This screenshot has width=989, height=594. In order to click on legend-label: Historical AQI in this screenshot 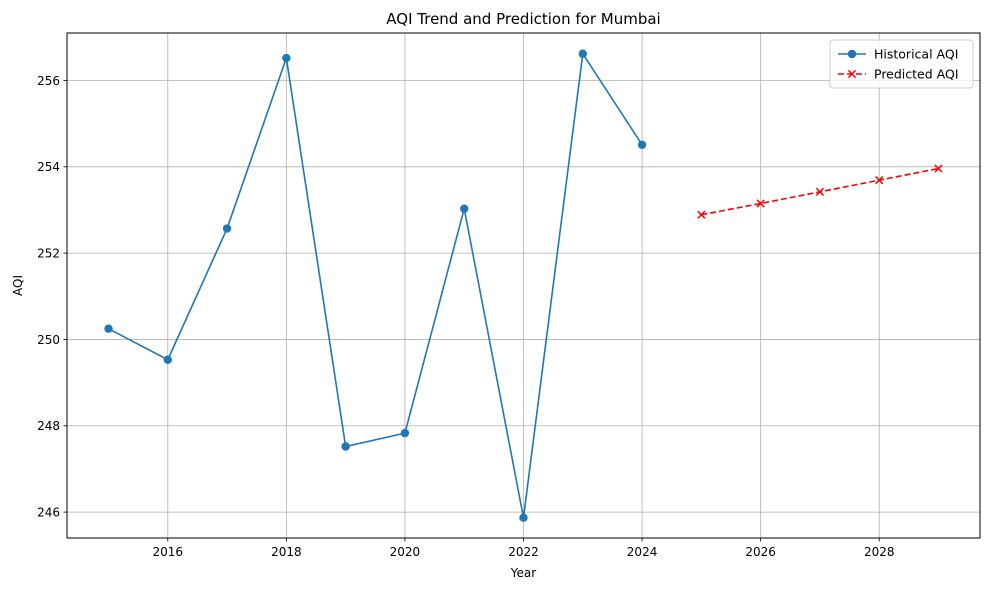, I will do `click(916, 54)`.